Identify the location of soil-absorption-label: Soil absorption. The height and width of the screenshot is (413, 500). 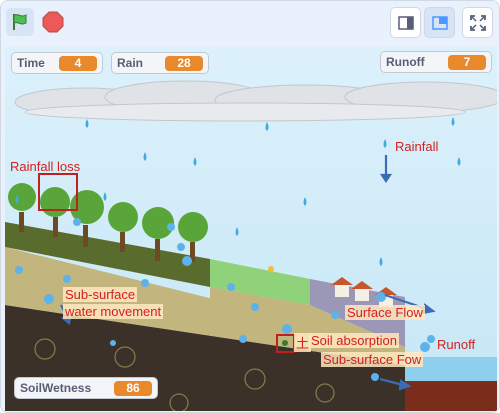
(354, 340).